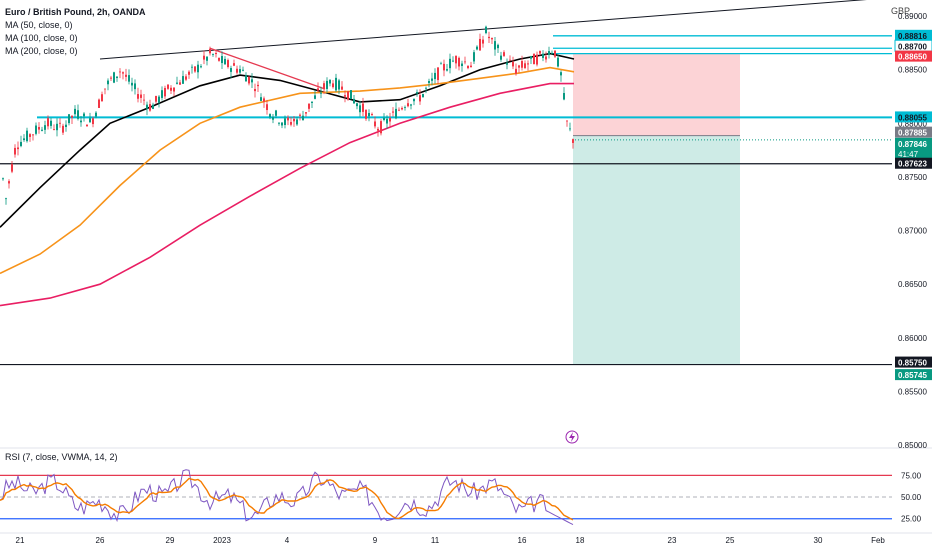 This screenshot has width=932, height=550. What do you see at coordinates (100, 540) in the screenshot?
I see `time-tick-label: 26` at bounding box center [100, 540].